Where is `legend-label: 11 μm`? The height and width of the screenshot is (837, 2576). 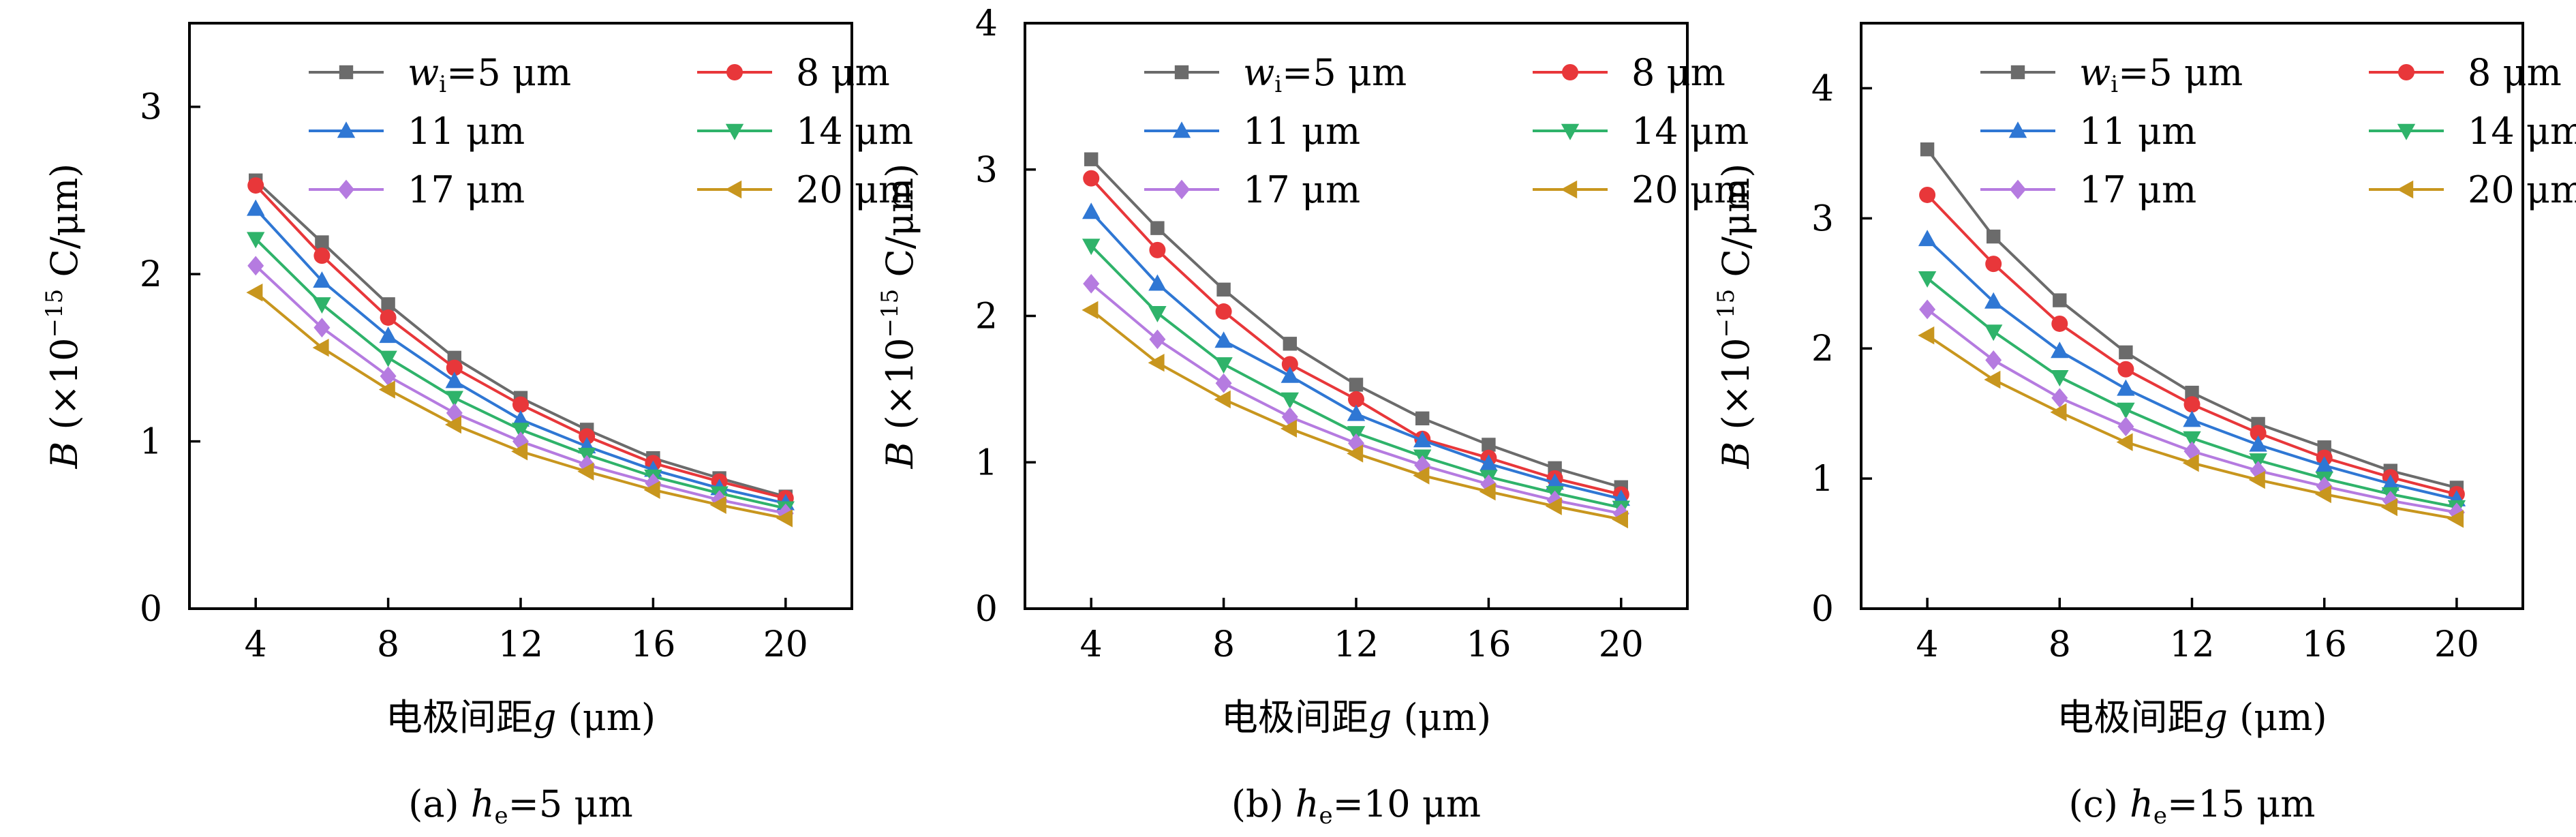 legend-label: 11 μm is located at coordinates (2137, 131).